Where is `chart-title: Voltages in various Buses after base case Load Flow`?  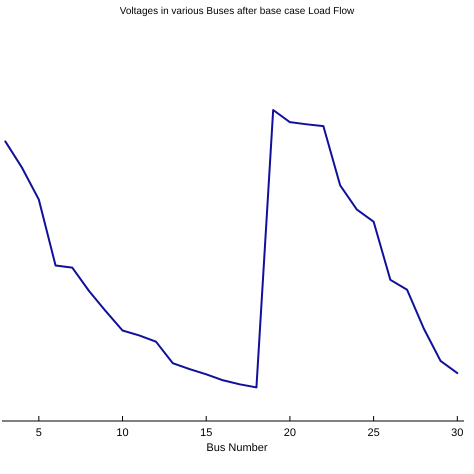
chart-title: Voltages in various Buses after base case Load Flow is located at coordinates (238, 11).